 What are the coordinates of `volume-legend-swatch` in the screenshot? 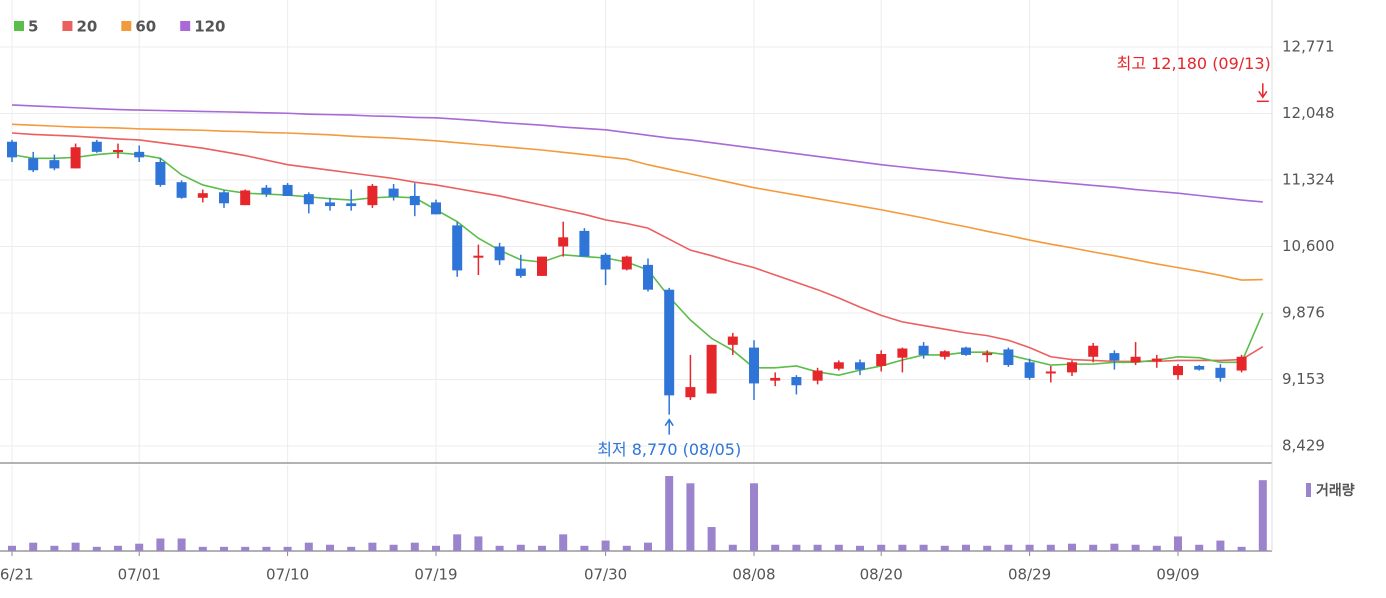 It's located at (1308, 490).